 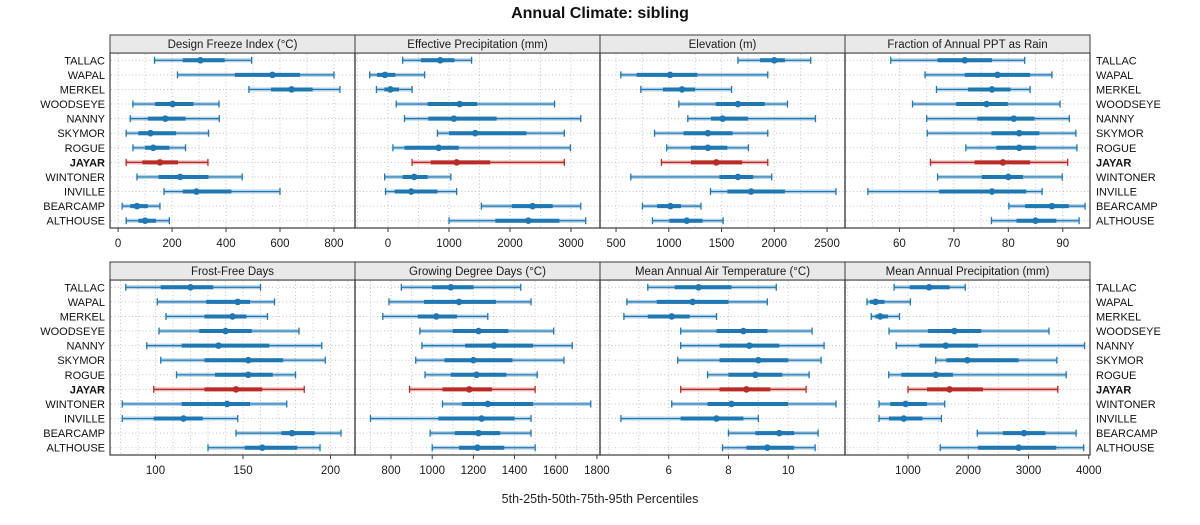 What do you see at coordinates (279, 244) in the screenshot?
I see `axis-tick-label: 600` at bounding box center [279, 244].